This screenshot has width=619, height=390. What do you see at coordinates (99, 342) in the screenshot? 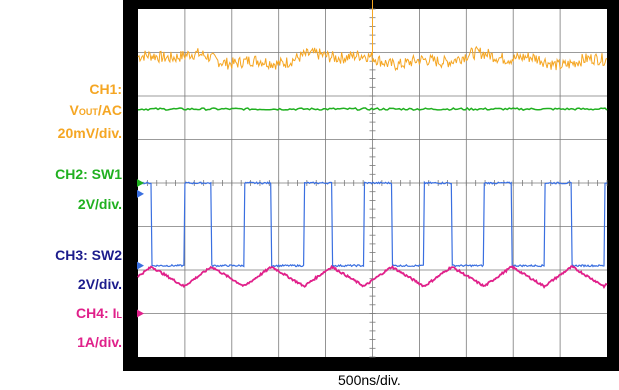
I see `ch4-scale-label: 1A/div.` at bounding box center [99, 342].